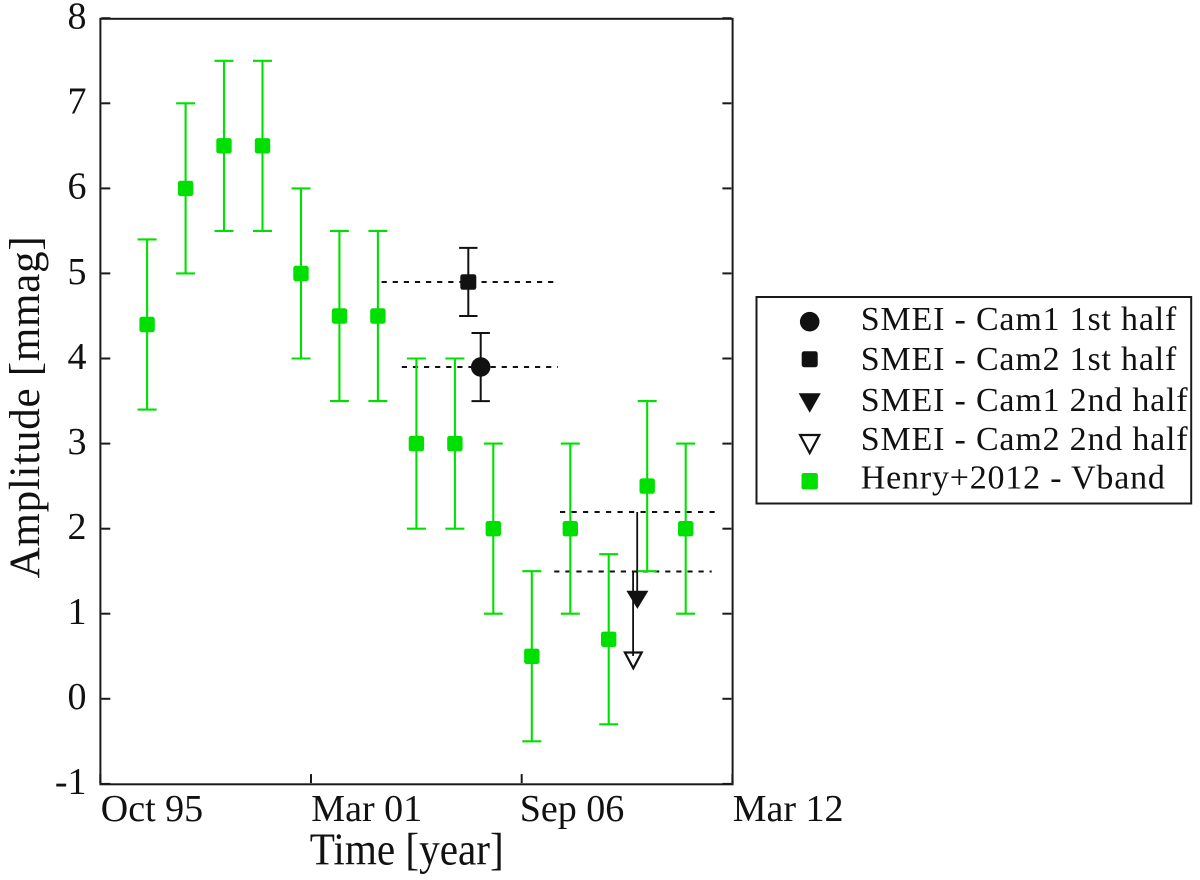 The height and width of the screenshot is (880, 1200). I want to click on svg-text: 3, so click(77, 442).